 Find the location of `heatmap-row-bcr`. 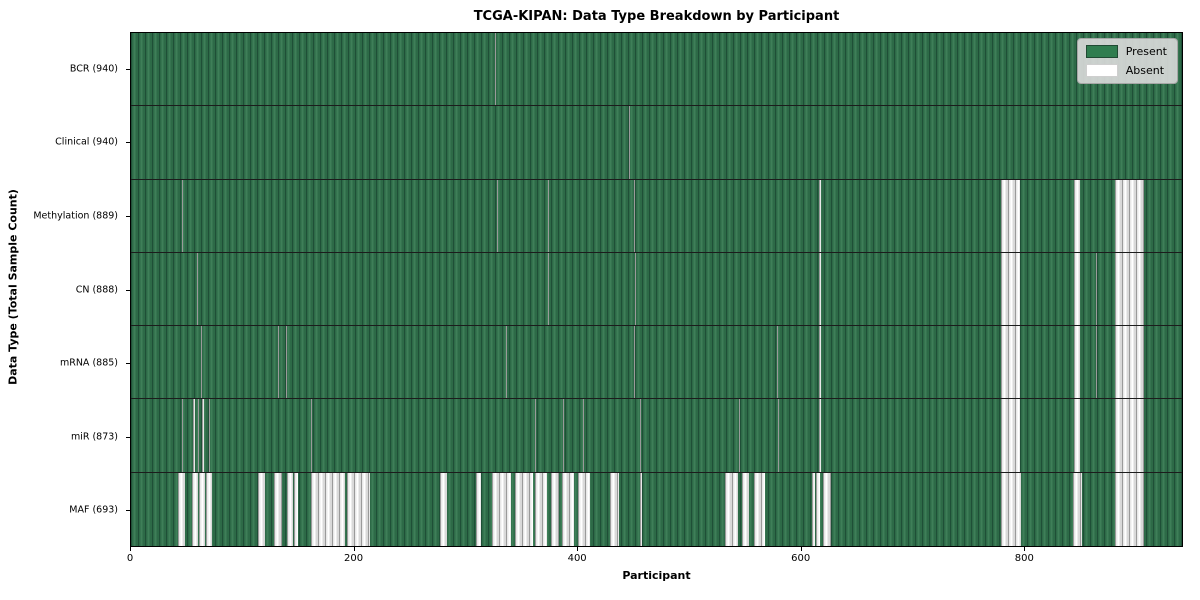

heatmap-row-bcr is located at coordinates (656, 70).